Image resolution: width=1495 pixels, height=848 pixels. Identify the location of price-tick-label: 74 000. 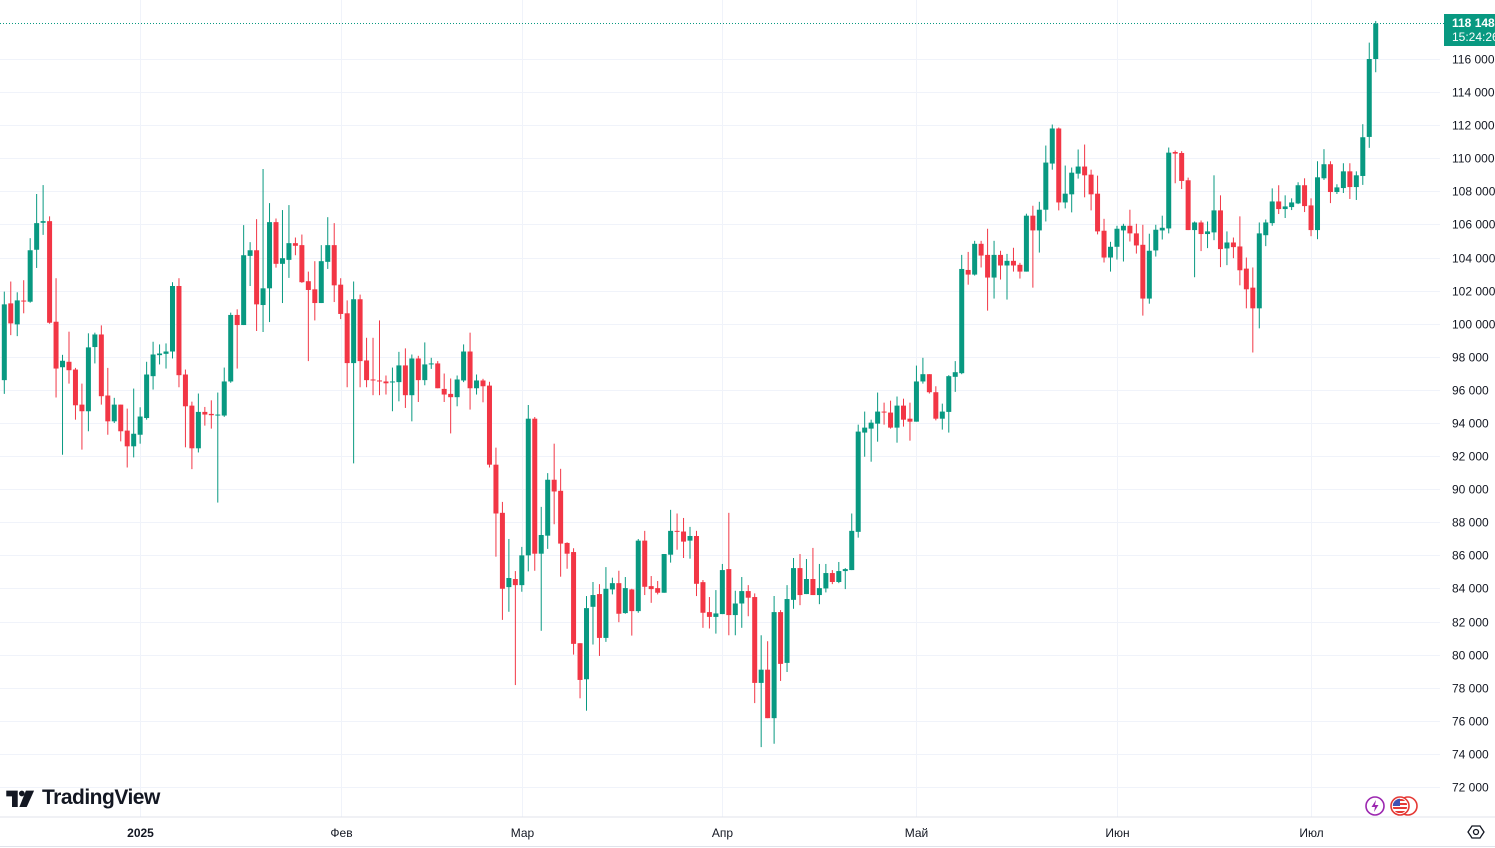
(1470, 755).